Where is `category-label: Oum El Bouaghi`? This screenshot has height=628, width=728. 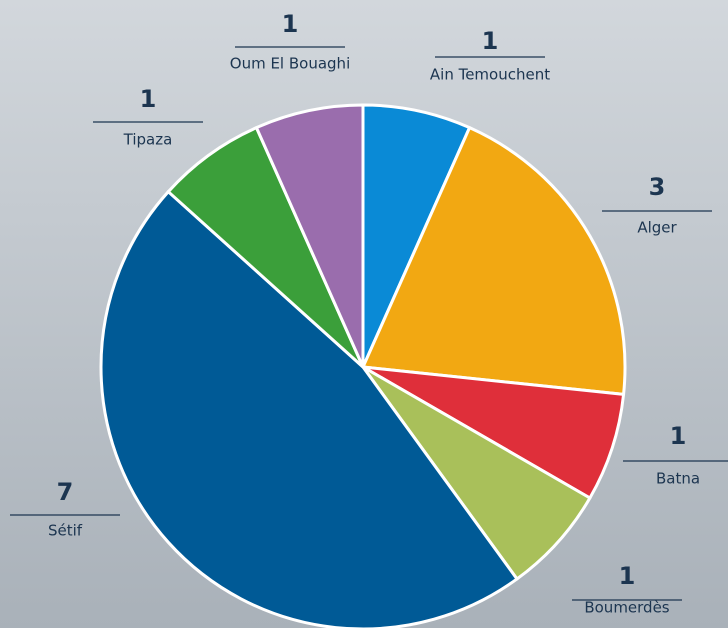
category-label: Oum El Bouaghi is located at coordinates (290, 64).